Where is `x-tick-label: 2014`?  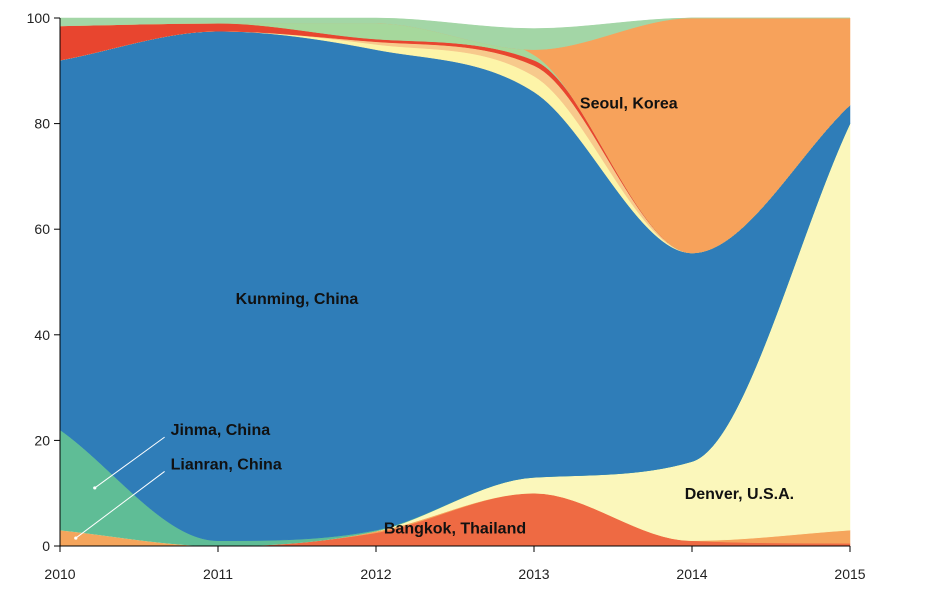 x-tick-label: 2014 is located at coordinates (691, 574).